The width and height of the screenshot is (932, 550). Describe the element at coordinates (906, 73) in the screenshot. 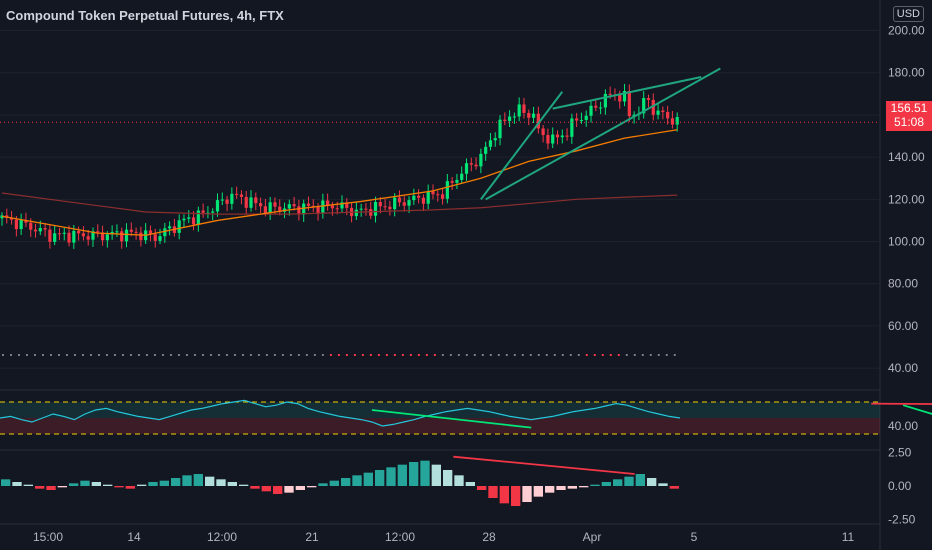

I see `price-tick-label: 180.00` at that location.